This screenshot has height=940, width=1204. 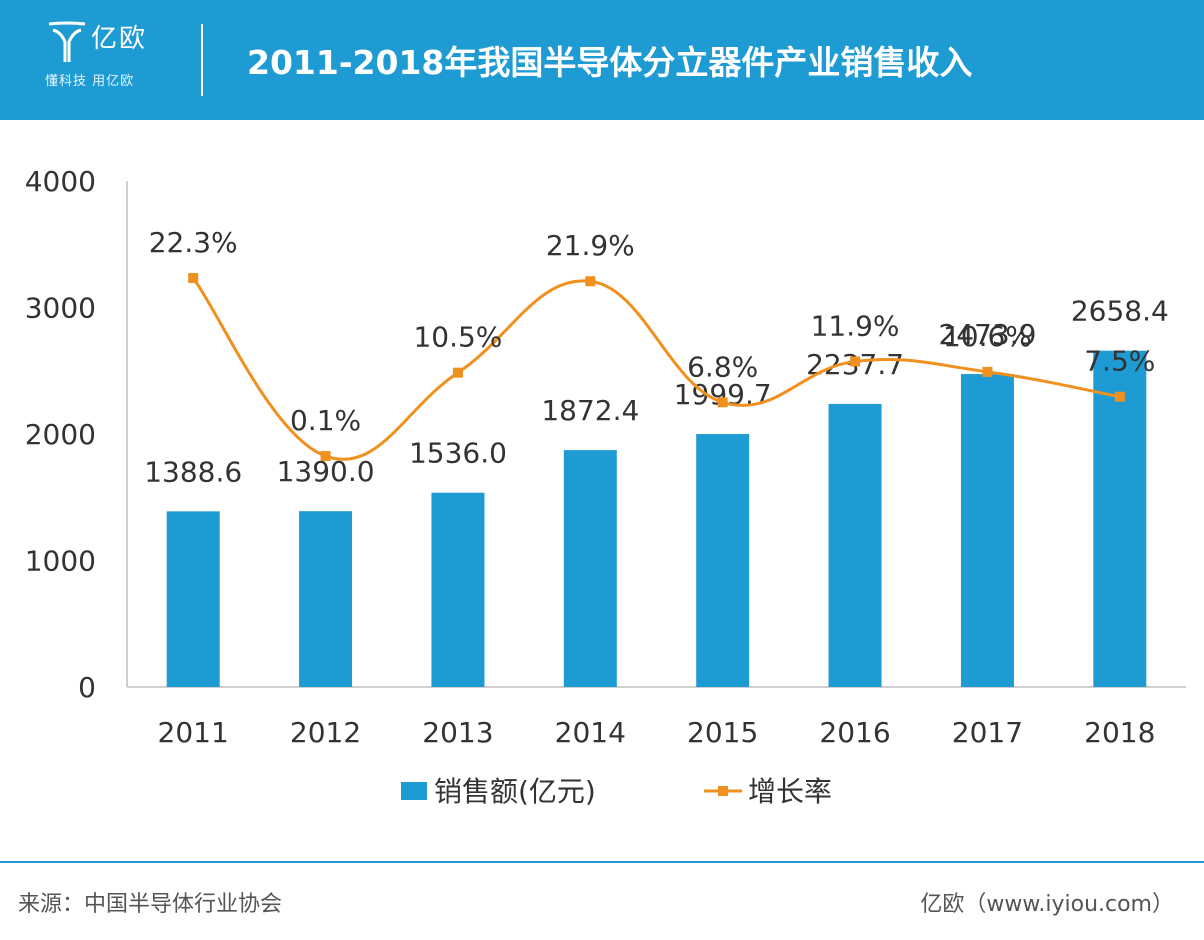 What do you see at coordinates (1047, 904) in the screenshot?
I see `credit-note: 亿欧（www.iyiou.com）` at bounding box center [1047, 904].